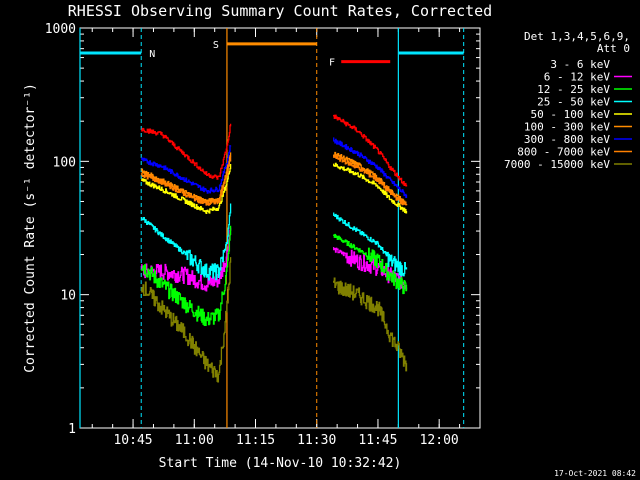 The height and width of the screenshot is (480, 640). What do you see at coordinates (216, 45) in the screenshot?
I see `flag-label: S` at bounding box center [216, 45].